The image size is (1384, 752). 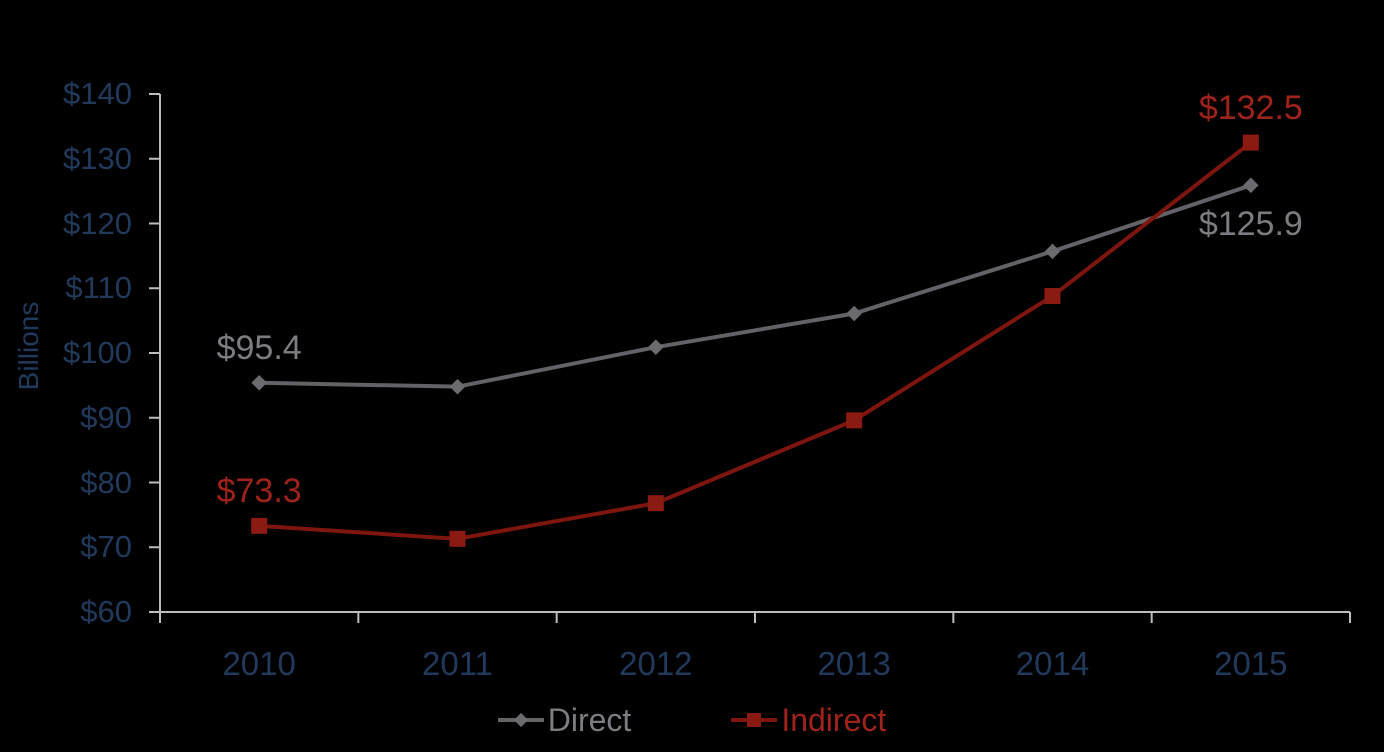 I want to click on y-axis-tick-label: $60, so click(x=106, y=611).